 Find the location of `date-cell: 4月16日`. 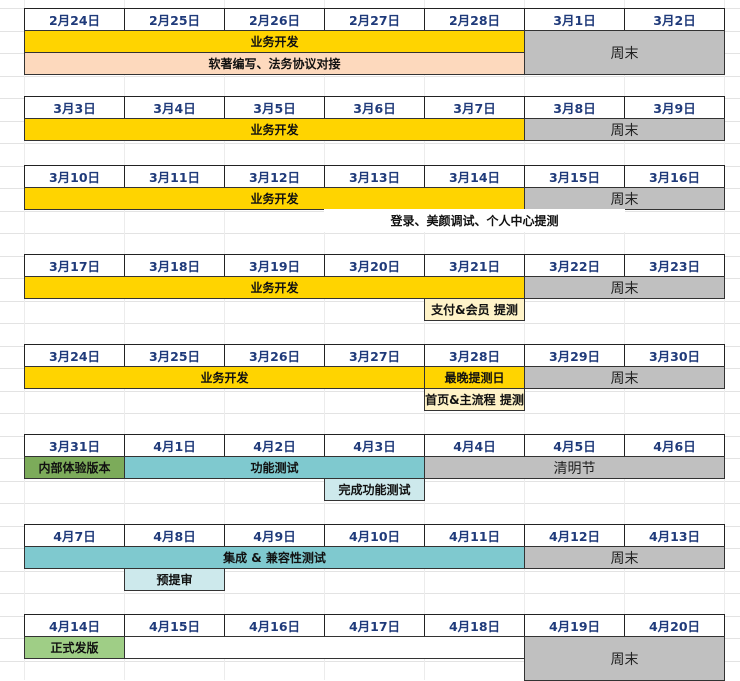

date-cell: 4月16日 is located at coordinates (274, 625).